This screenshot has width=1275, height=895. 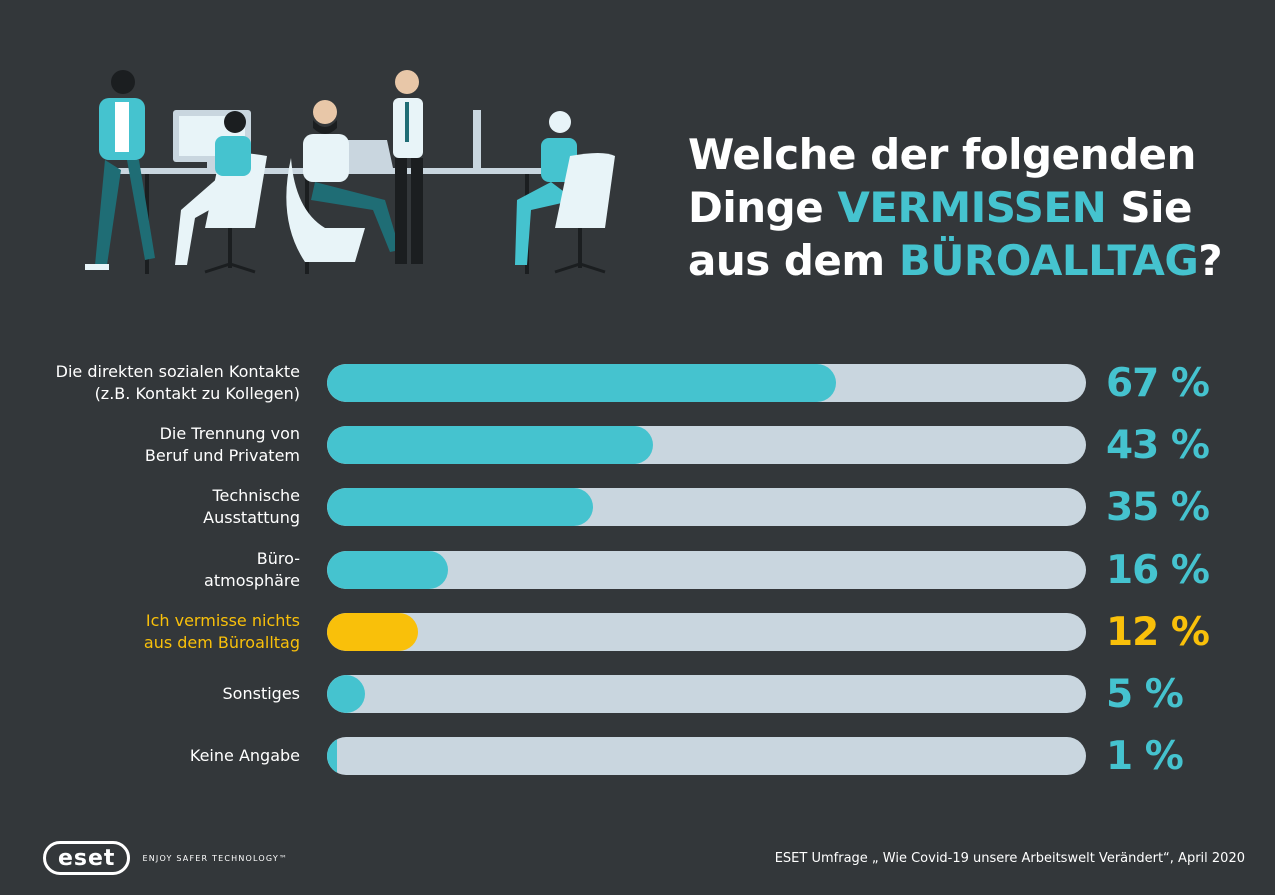 What do you see at coordinates (150, 694) in the screenshot?
I see `bar-label: Sonstiges` at bounding box center [150, 694].